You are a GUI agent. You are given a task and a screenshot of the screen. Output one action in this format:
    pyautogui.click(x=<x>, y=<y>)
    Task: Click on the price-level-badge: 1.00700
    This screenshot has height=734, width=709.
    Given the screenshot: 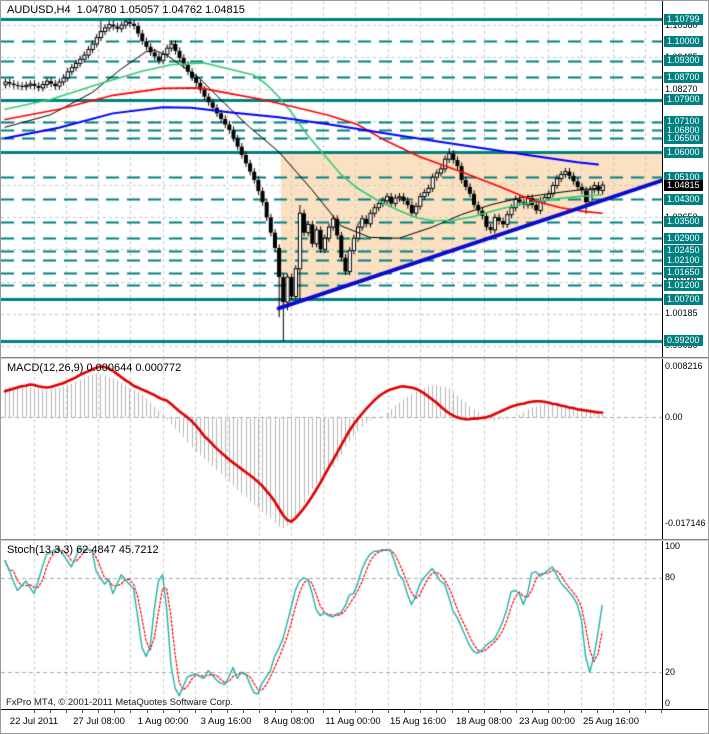 What is the action you would take?
    pyautogui.click(x=683, y=299)
    